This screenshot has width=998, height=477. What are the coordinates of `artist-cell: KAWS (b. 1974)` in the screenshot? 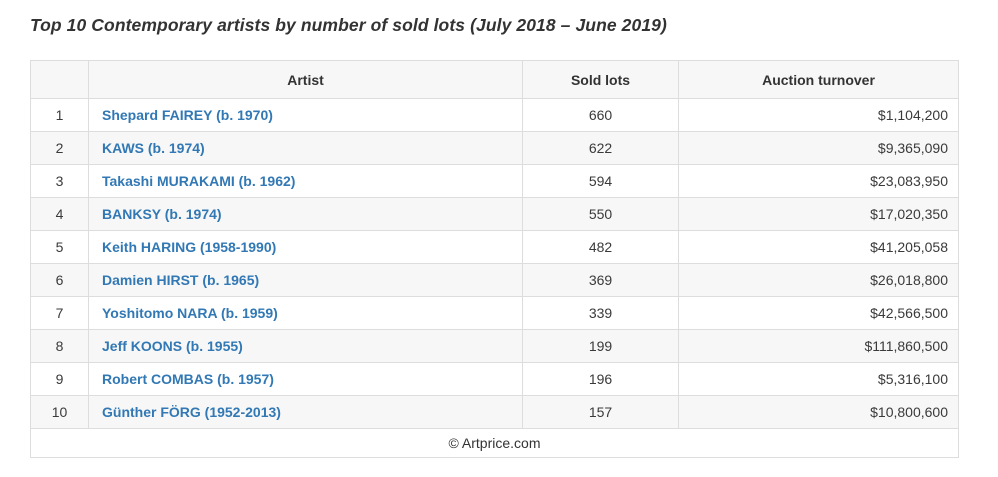 It's located at (305, 148).